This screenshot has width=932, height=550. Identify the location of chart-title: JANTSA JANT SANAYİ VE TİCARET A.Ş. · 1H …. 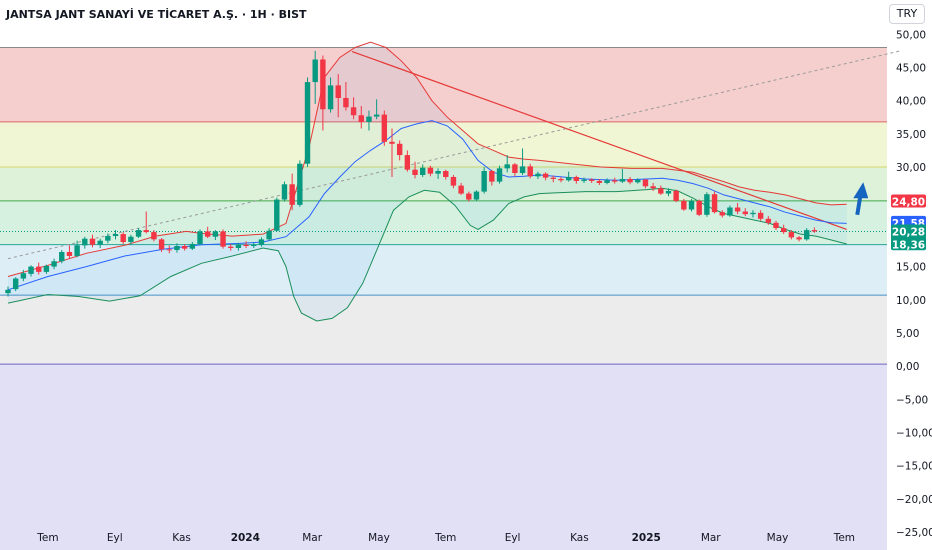
(156, 14).